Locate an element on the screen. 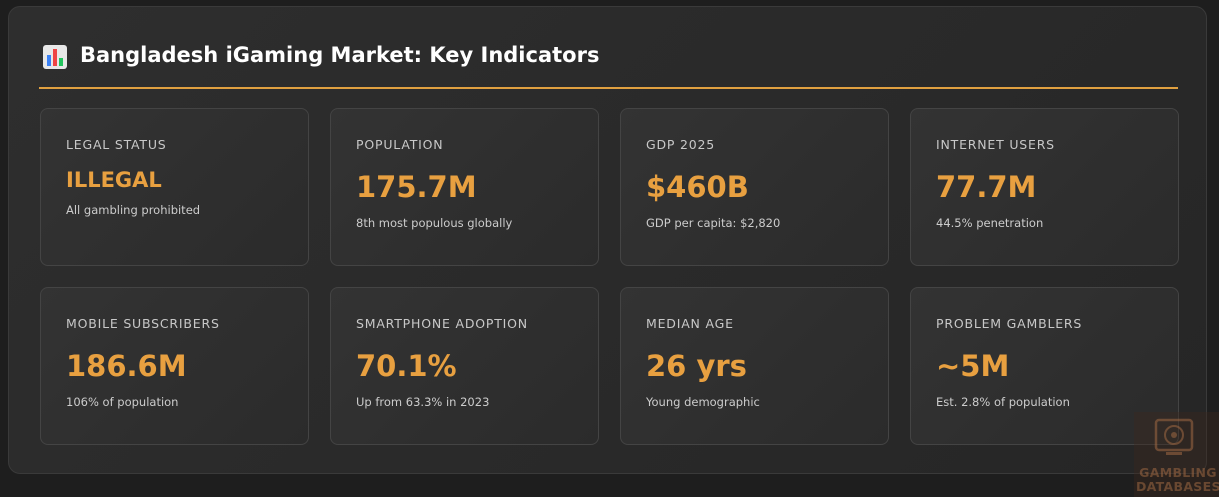  card-label: INTERNET USERS is located at coordinates (995, 144).